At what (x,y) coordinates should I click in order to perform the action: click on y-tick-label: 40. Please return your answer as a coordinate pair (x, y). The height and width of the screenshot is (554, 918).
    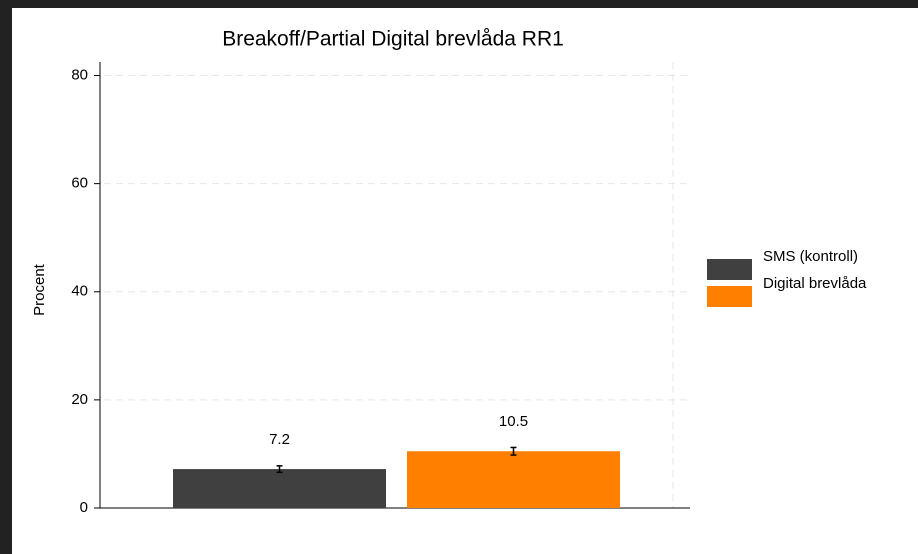
    Looking at the image, I should click on (79, 291).